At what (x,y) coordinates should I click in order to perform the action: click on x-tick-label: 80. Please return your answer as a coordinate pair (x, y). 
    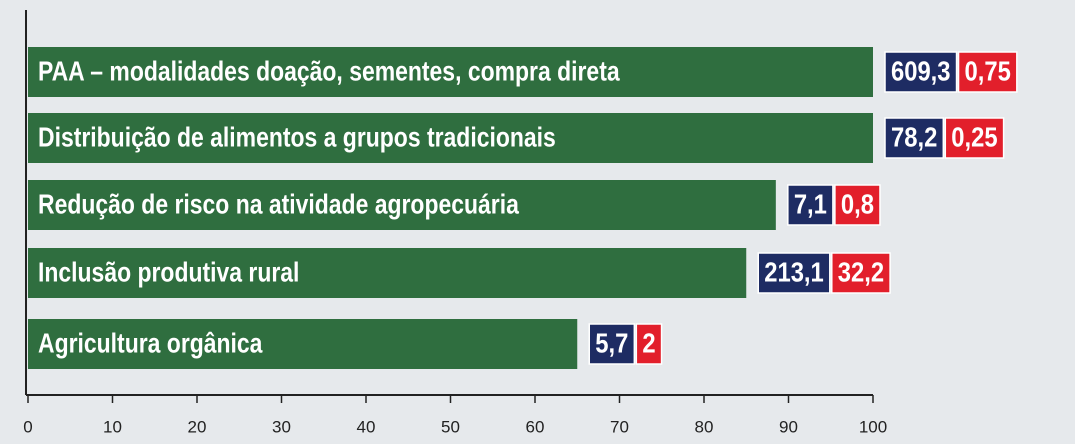
    Looking at the image, I should click on (704, 426).